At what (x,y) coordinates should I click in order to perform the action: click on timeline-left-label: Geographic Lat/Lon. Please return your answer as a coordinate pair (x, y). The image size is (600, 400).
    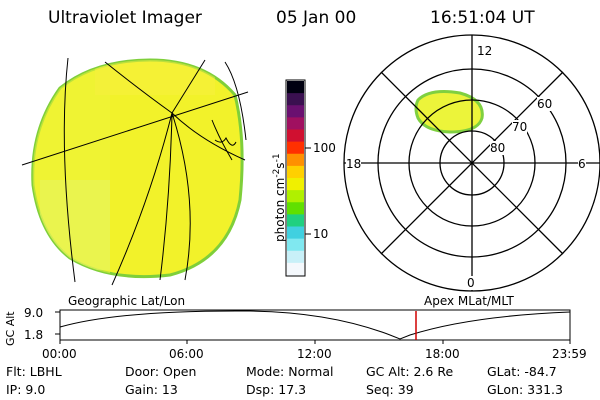
    Looking at the image, I should click on (127, 301).